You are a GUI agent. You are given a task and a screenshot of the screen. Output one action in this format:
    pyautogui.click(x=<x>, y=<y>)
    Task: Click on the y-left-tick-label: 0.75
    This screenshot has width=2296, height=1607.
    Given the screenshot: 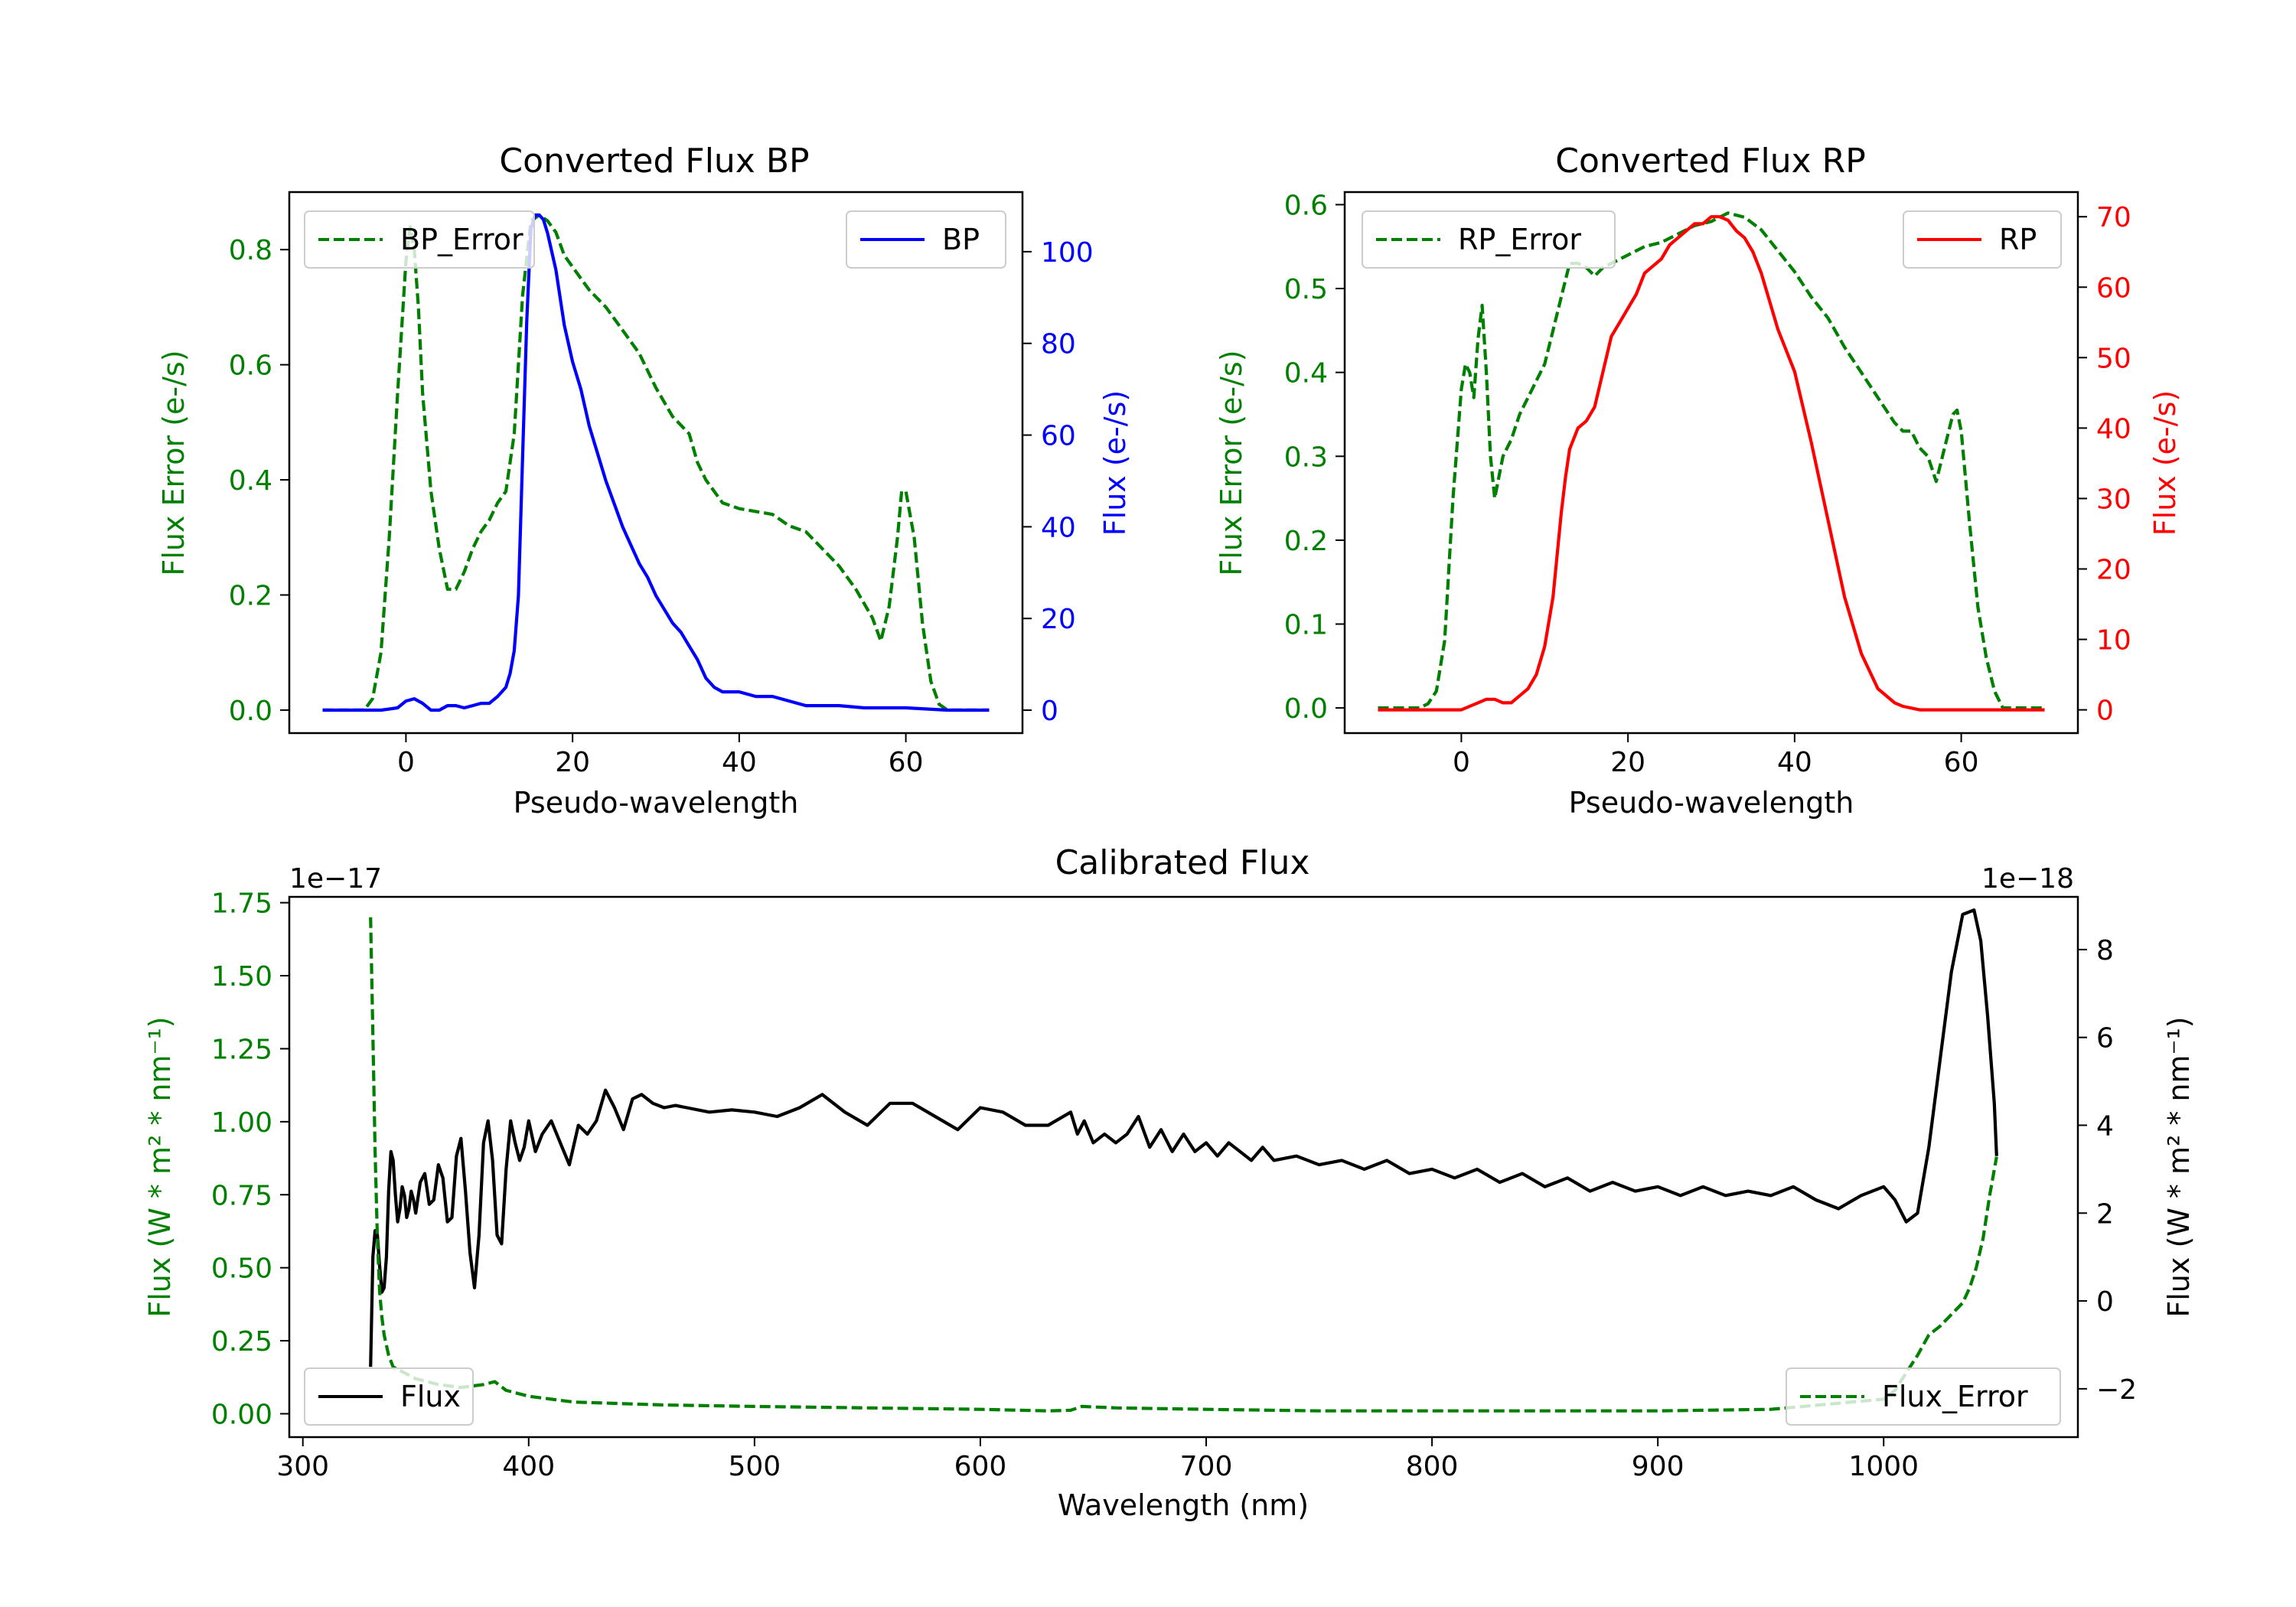 What is the action you would take?
    pyautogui.click(x=241, y=1195)
    